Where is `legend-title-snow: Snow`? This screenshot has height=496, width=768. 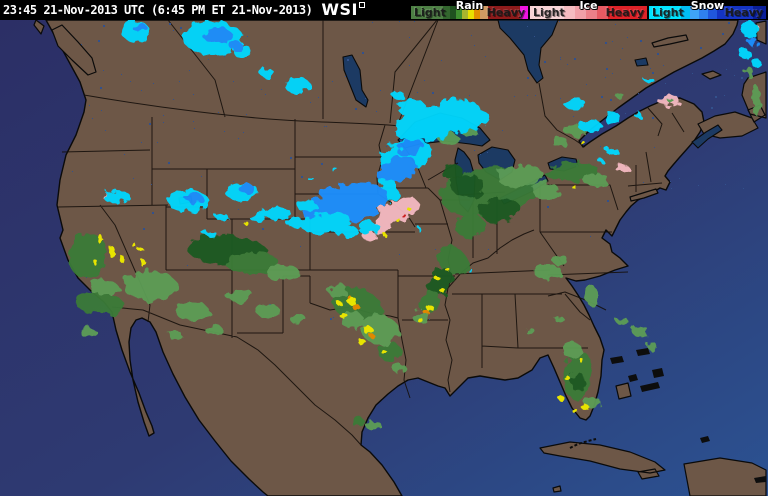 legend-title-snow: Snow is located at coordinates (707, 6).